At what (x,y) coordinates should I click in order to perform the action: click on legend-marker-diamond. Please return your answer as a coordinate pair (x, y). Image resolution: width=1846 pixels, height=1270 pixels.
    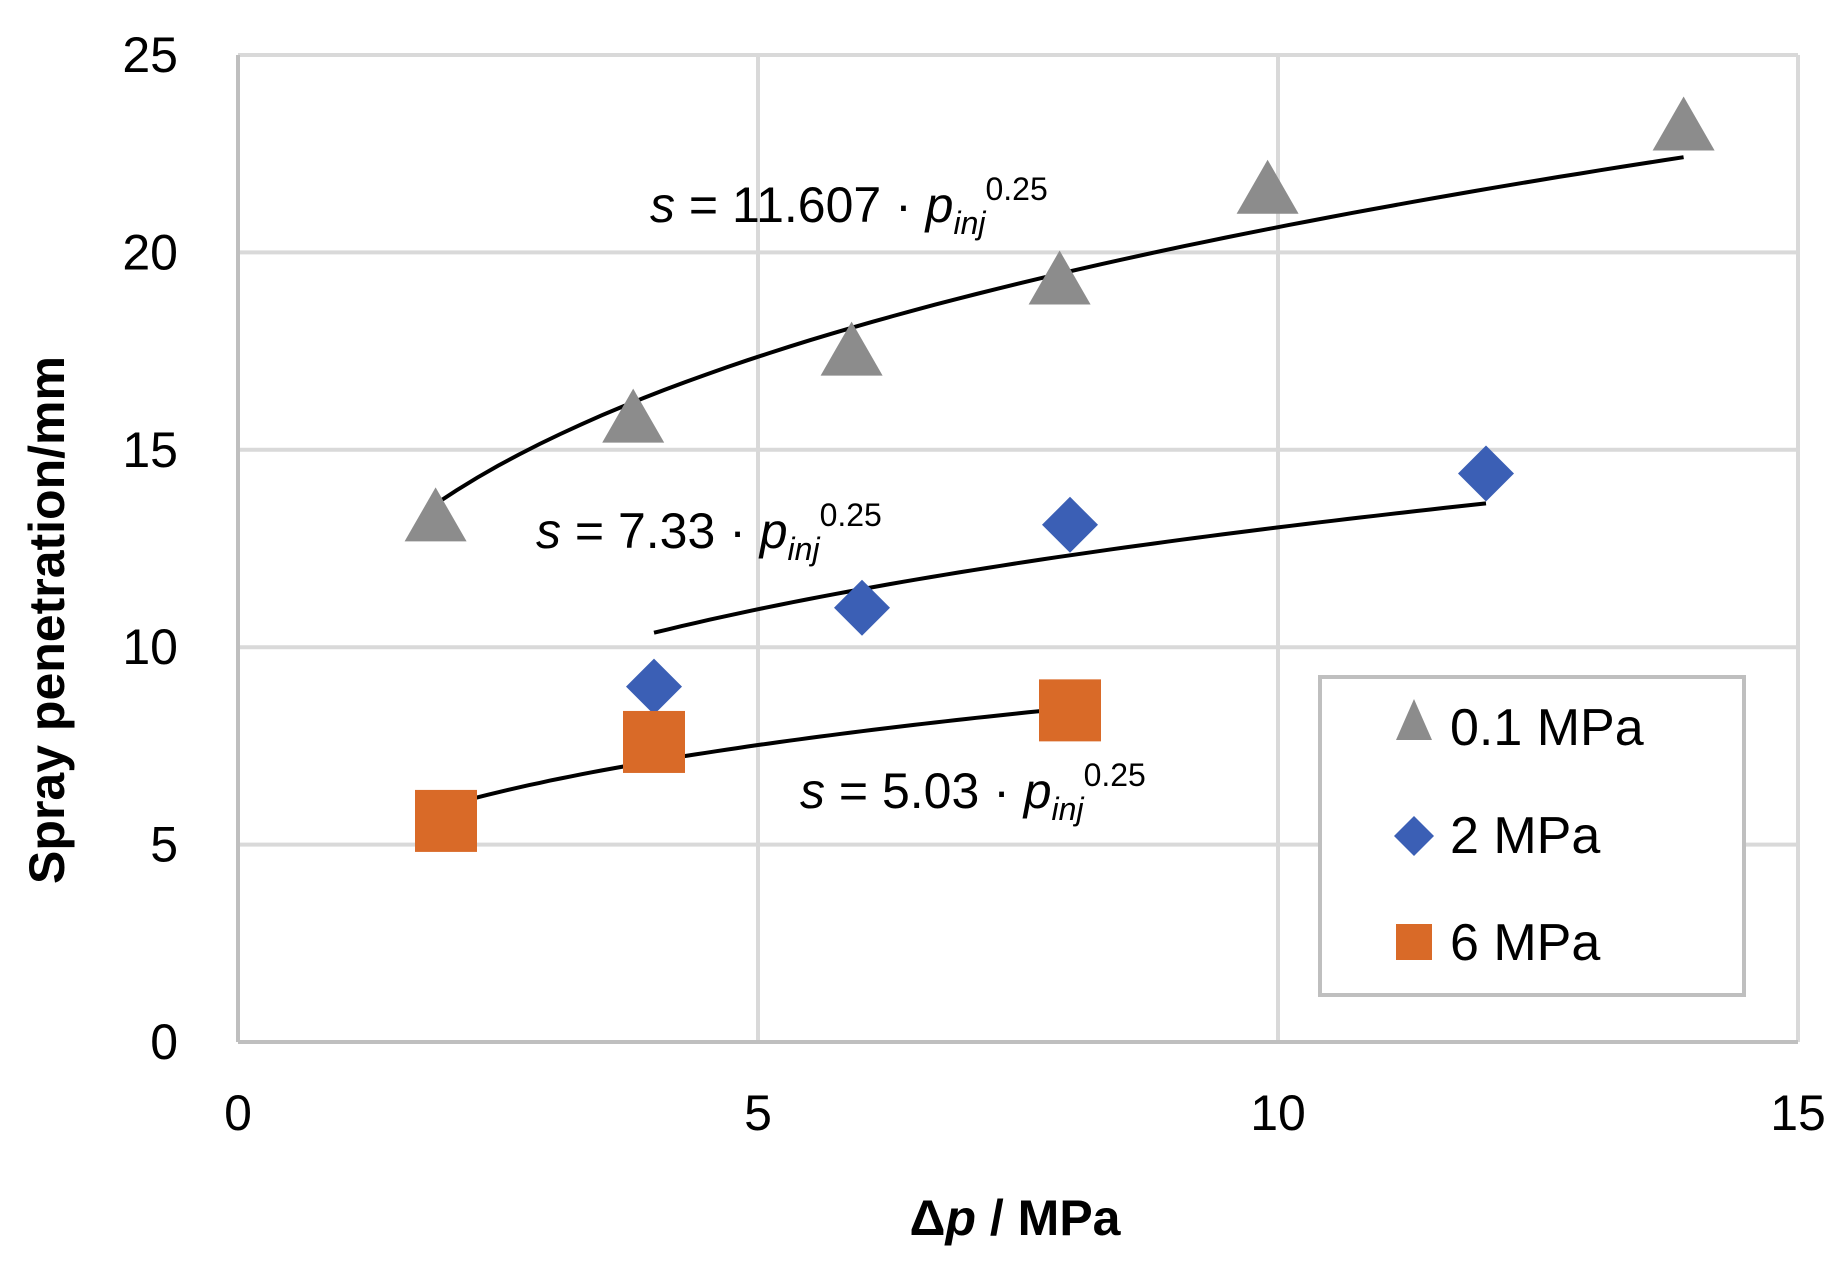
    Looking at the image, I should click on (1414, 836).